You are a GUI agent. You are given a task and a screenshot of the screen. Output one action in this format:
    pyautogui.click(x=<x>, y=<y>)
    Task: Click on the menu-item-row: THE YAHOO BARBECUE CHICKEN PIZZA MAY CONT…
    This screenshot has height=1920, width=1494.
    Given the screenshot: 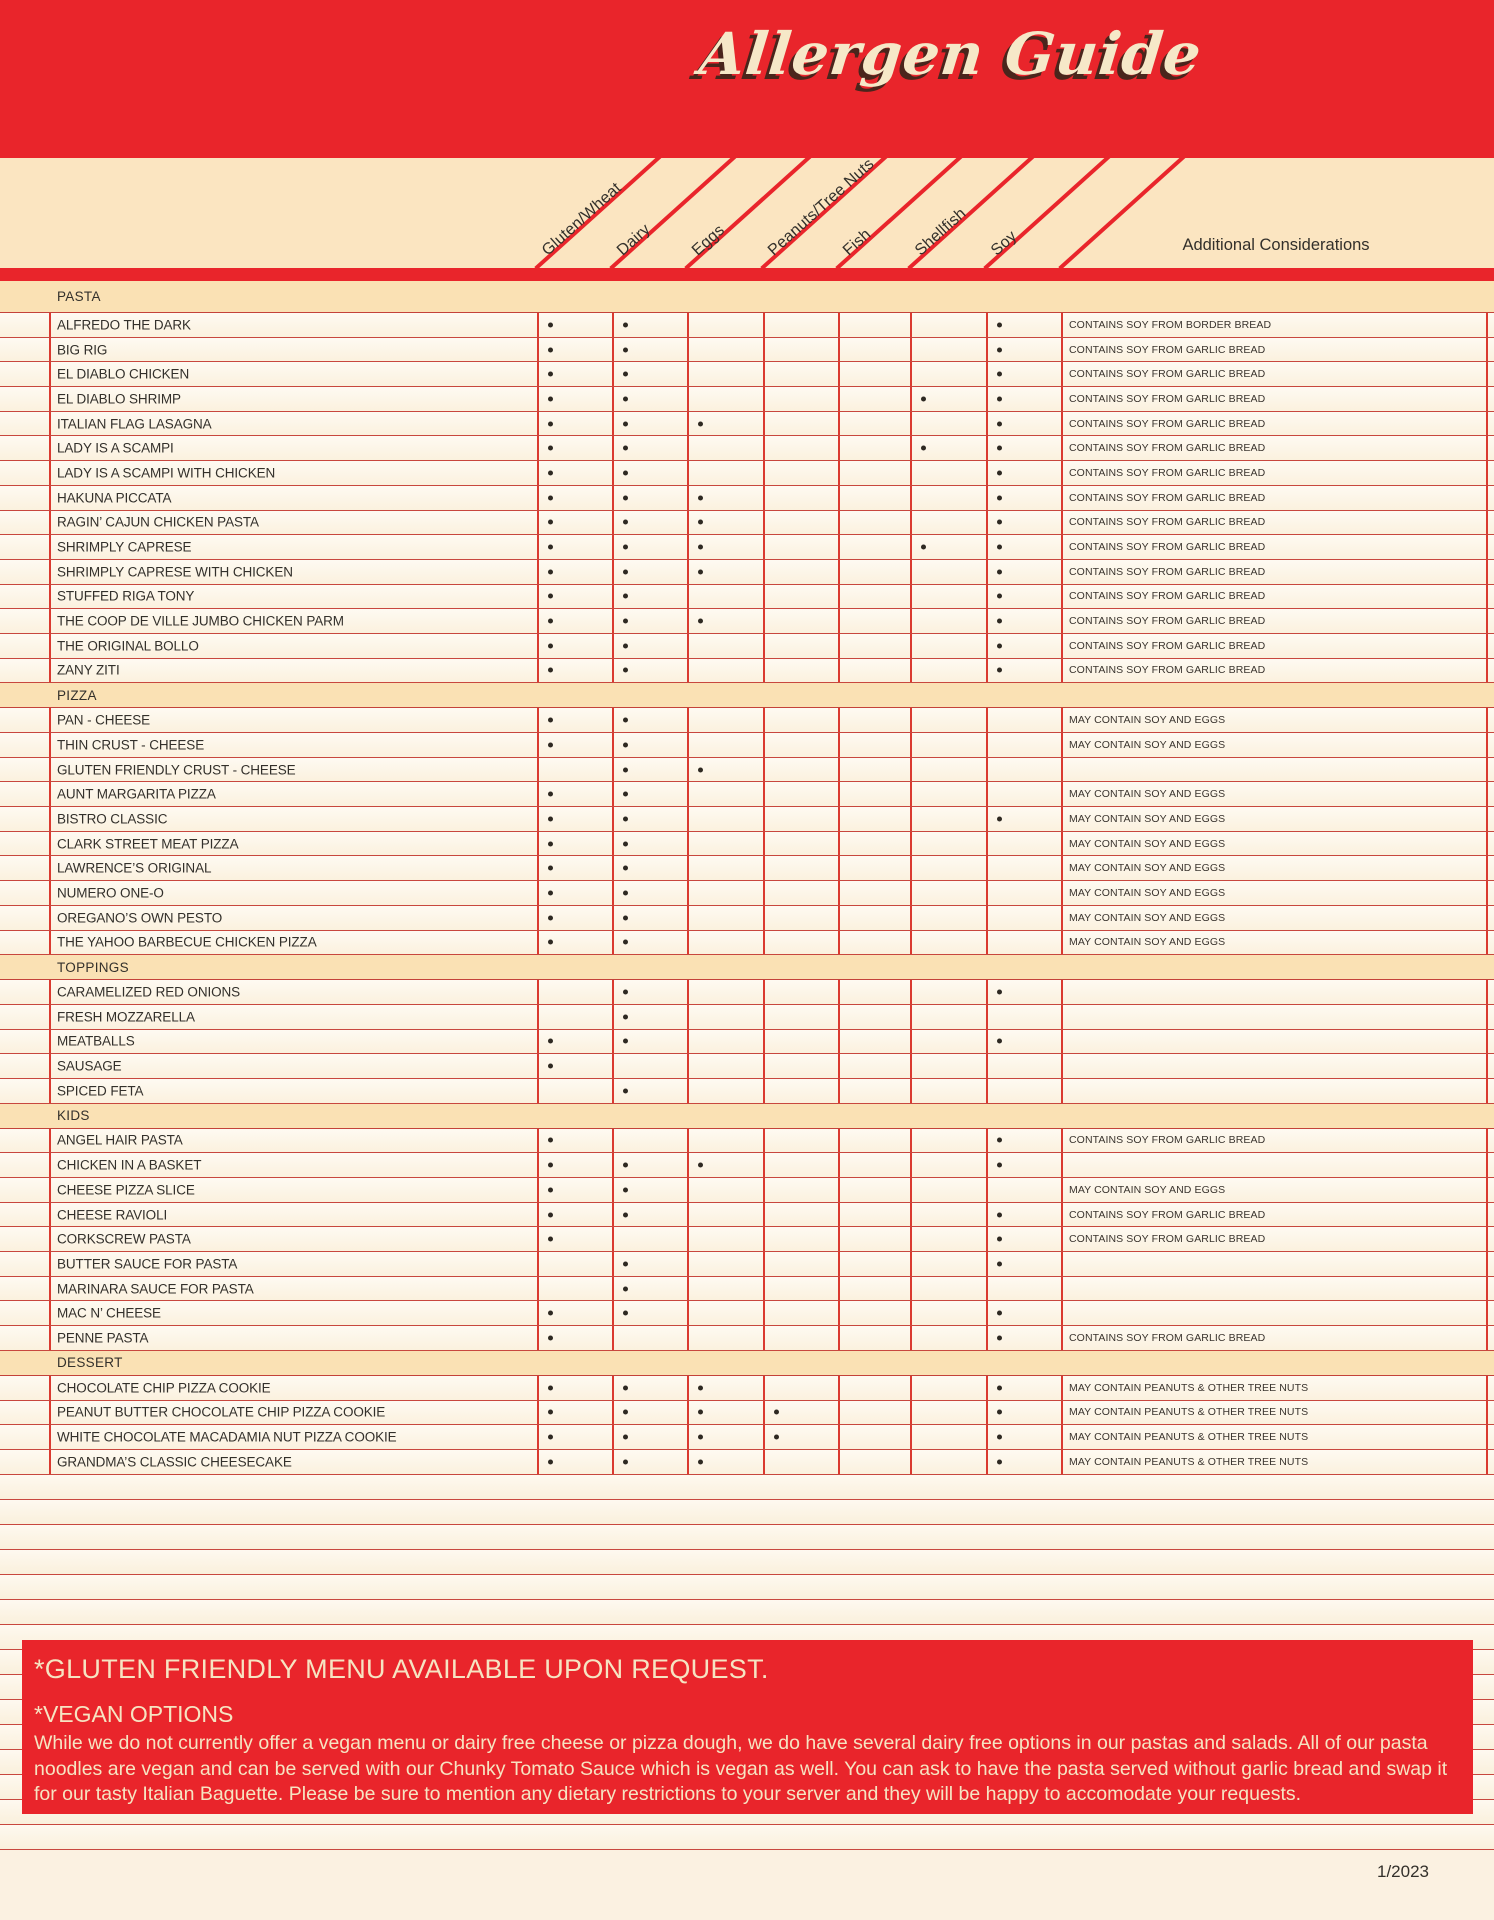 What is the action you would take?
    pyautogui.click(x=747, y=943)
    